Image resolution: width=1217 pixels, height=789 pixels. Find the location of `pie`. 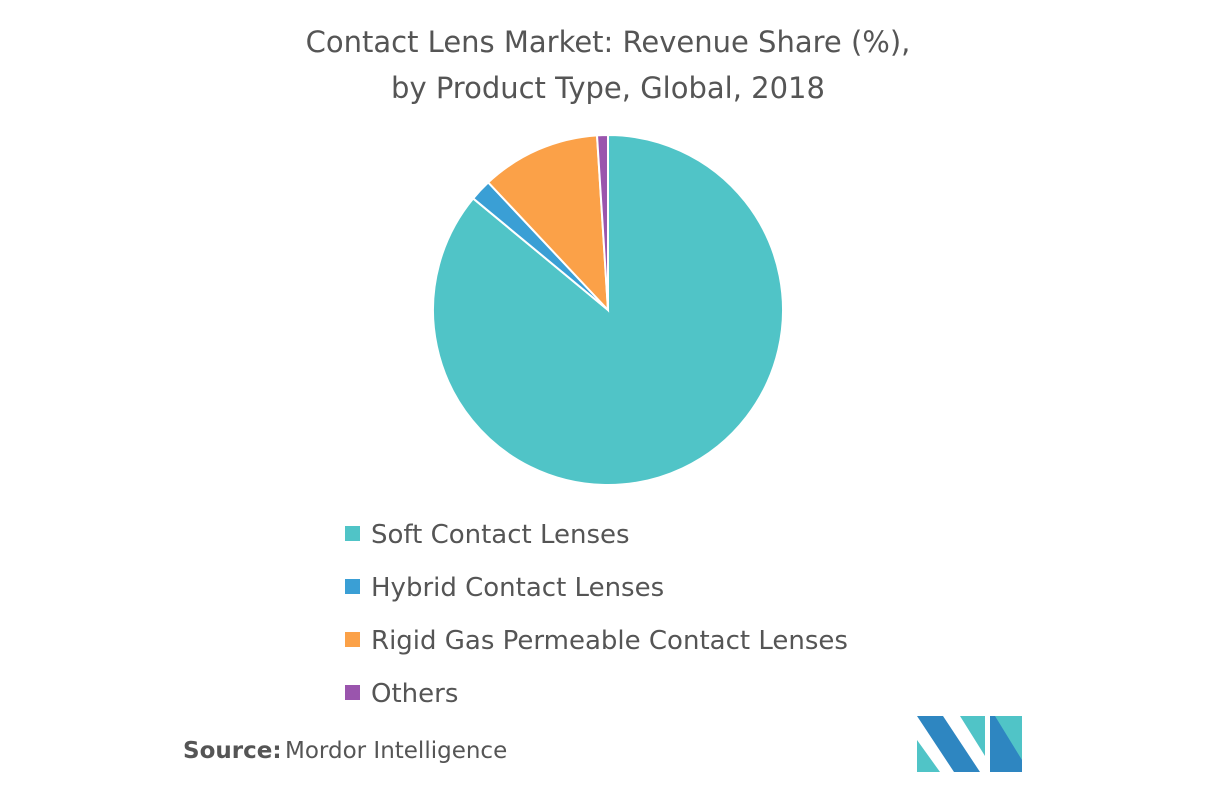

pie is located at coordinates (608, 309).